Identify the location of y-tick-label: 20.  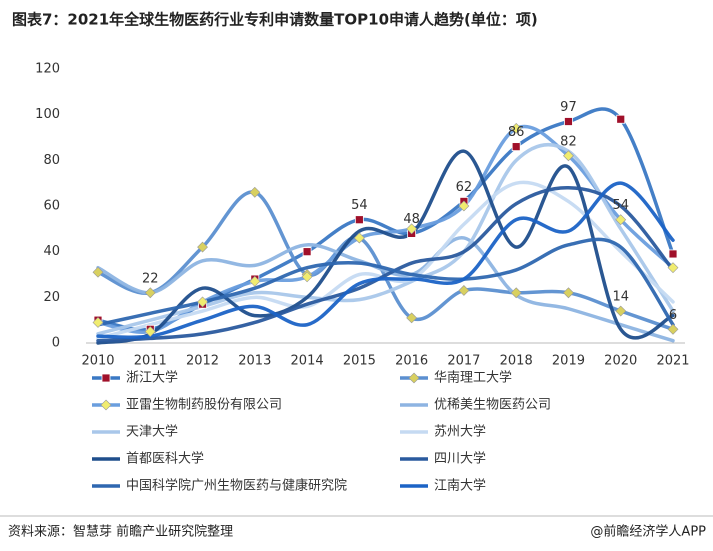
(51, 297).